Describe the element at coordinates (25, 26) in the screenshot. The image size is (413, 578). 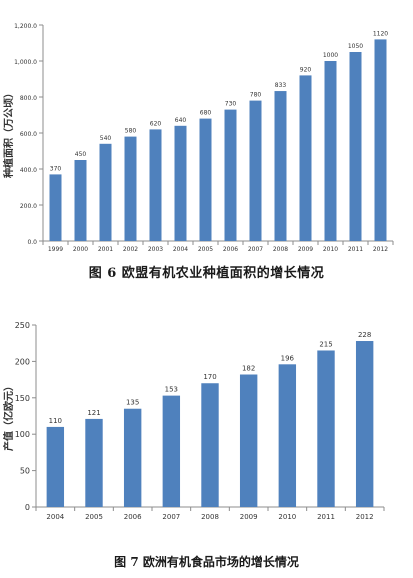
I see `chart1-y-tick-label: 1,200.0` at that location.